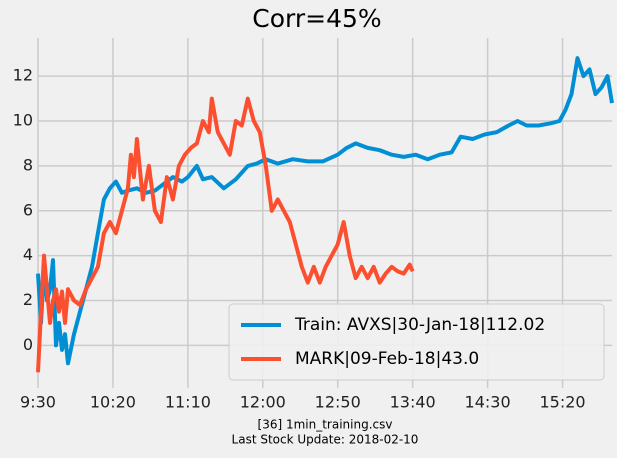  What do you see at coordinates (419, 325) in the screenshot?
I see `legend-label: Train: AVXS|30-Jan-18|112.02` at bounding box center [419, 325].